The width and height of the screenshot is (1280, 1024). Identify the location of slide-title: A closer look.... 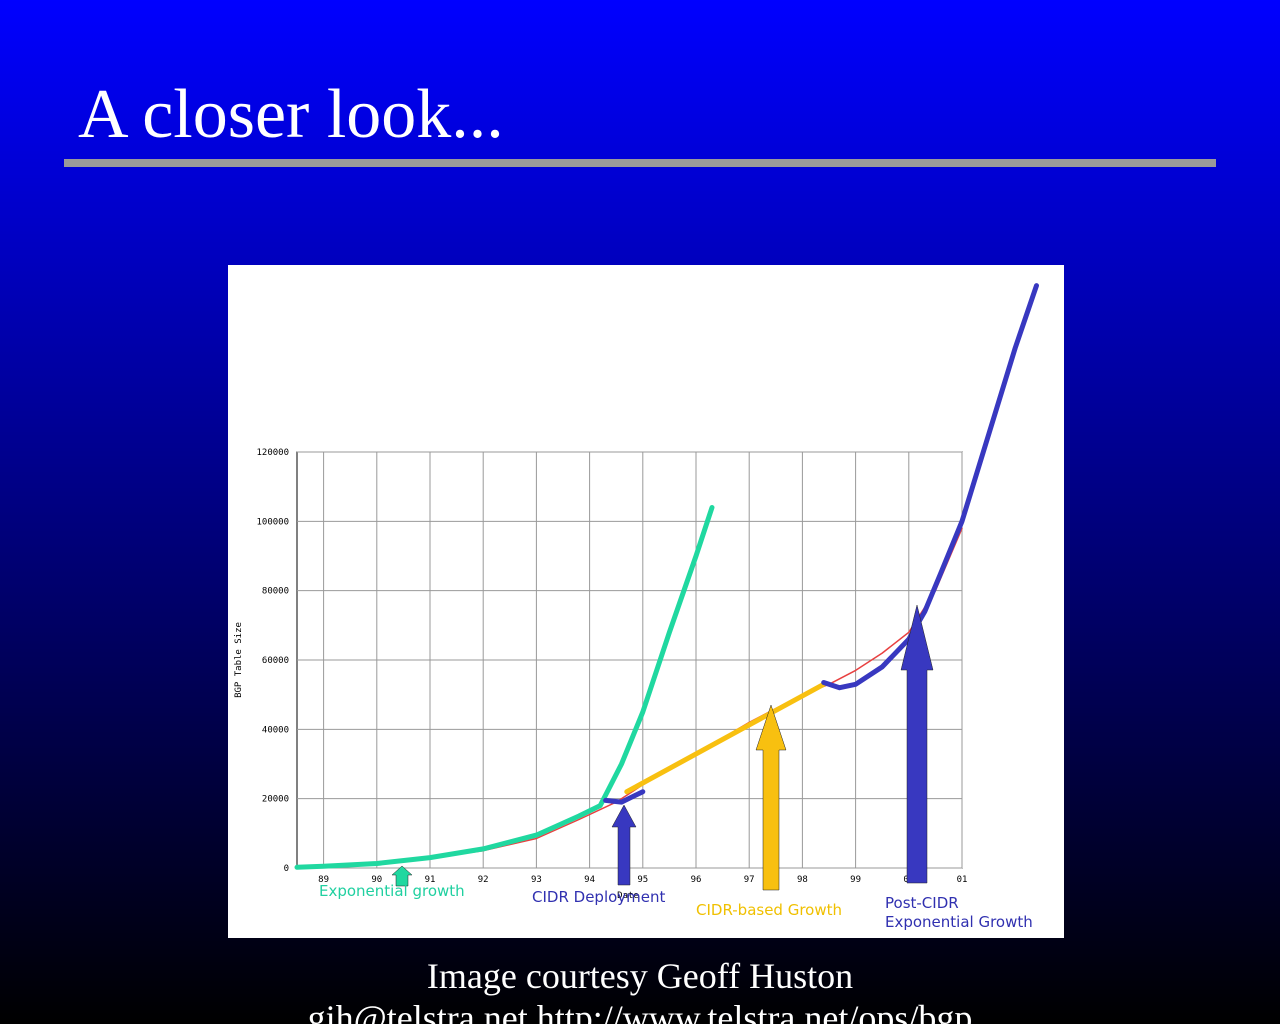
(291, 114).